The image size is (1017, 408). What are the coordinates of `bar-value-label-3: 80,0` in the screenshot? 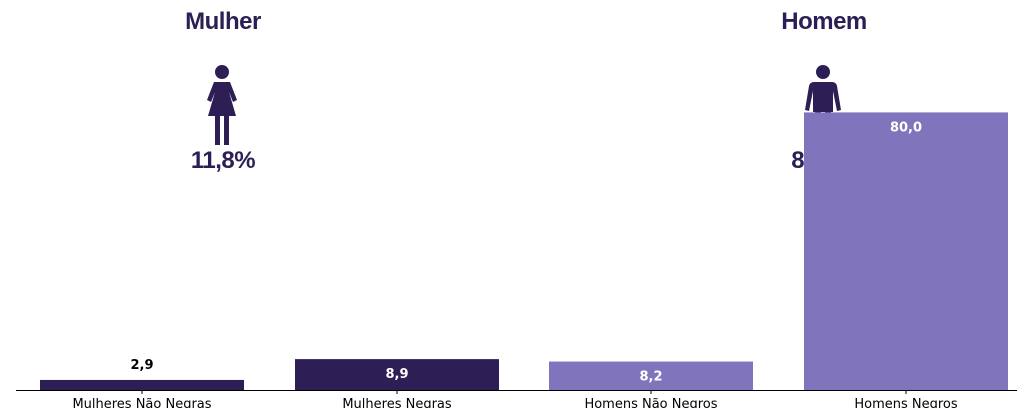 It's located at (906, 127).